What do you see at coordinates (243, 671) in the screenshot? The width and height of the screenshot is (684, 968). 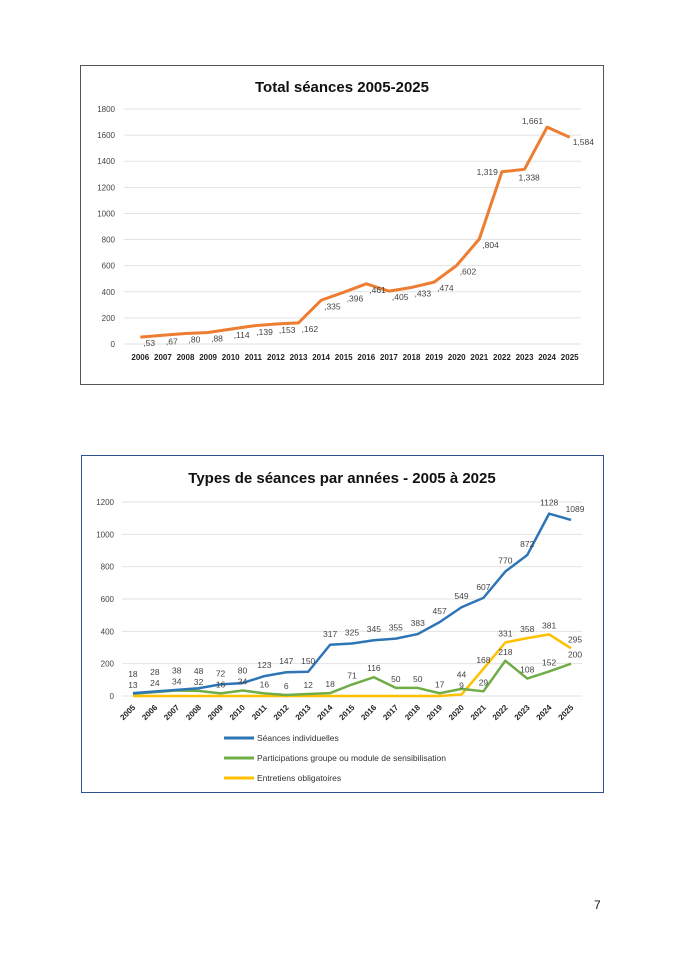 I see `data-label-seances-individuelles: 80` at bounding box center [243, 671].